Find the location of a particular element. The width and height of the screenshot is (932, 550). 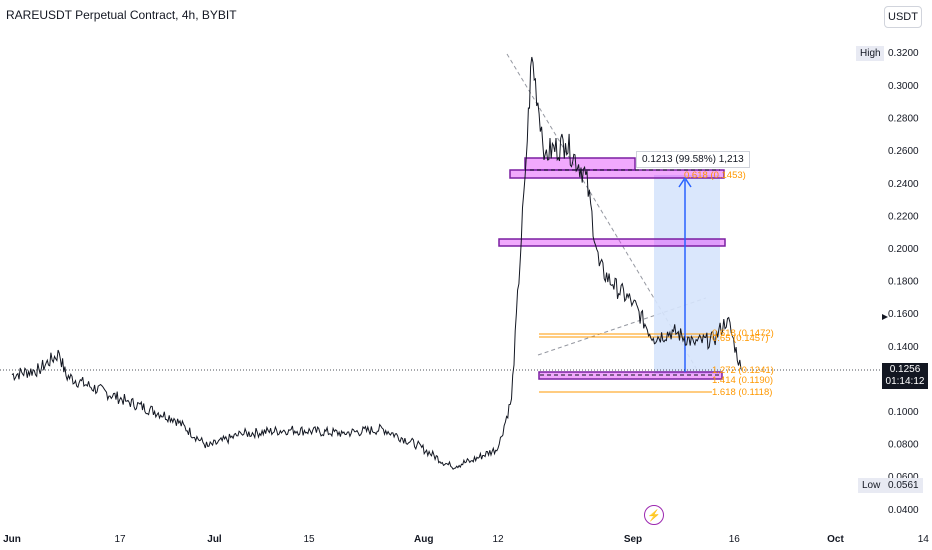

fib-label-low-c: 1.618 (0.1118) is located at coordinates (742, 392).